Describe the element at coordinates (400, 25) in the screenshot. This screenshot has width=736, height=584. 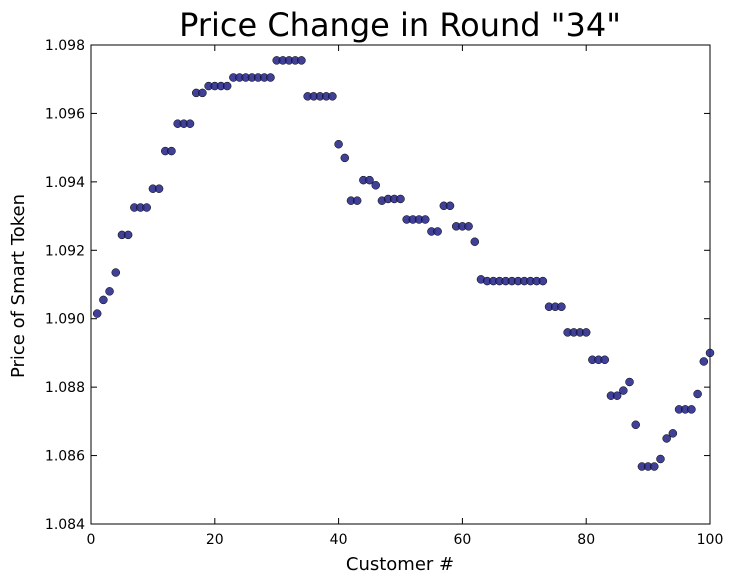
I see `chart-title: Price Change in Round "34"` at that location.